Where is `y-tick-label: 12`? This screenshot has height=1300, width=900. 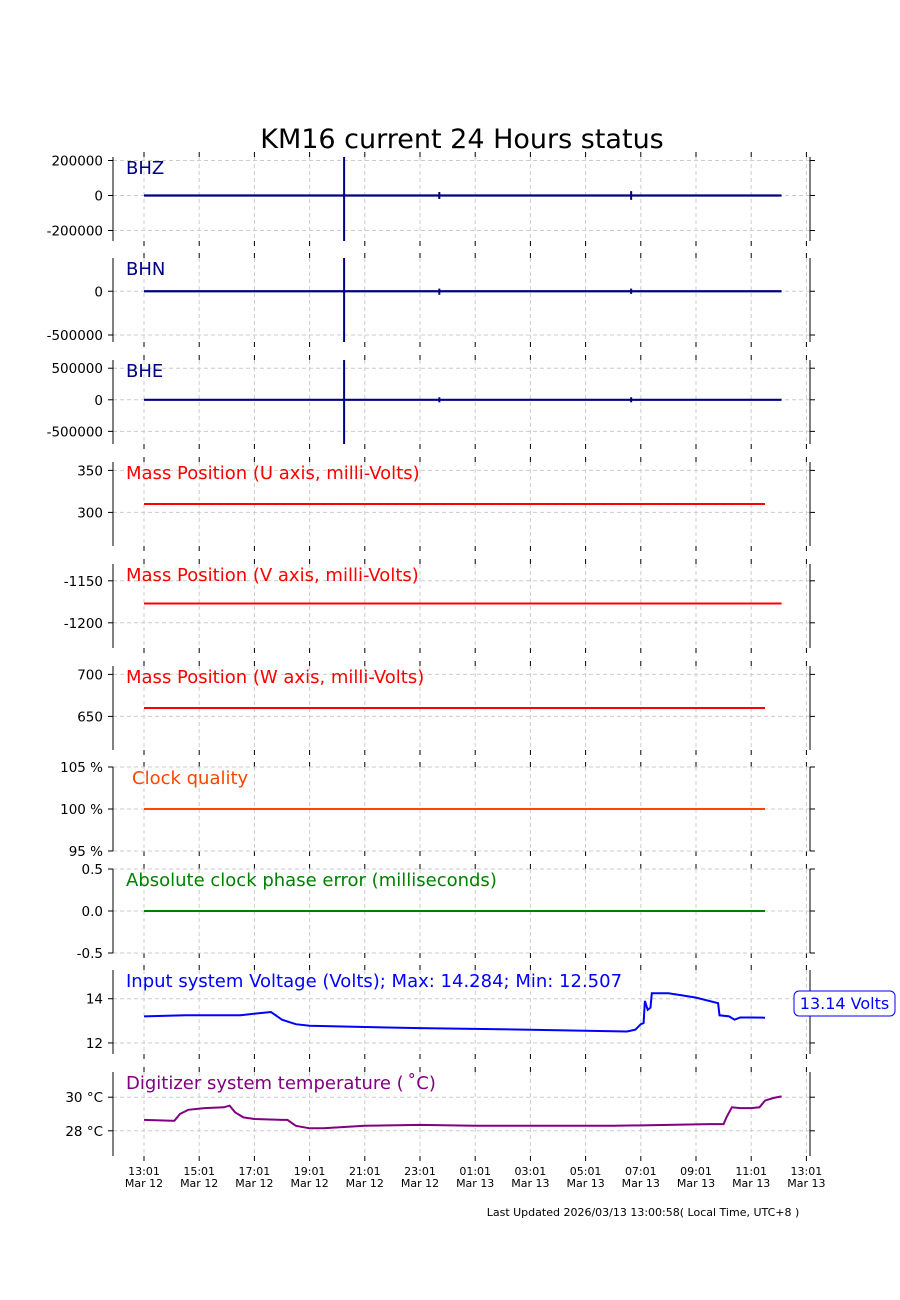
y-tick-label: 12 is located at coordinates (94, 1044).